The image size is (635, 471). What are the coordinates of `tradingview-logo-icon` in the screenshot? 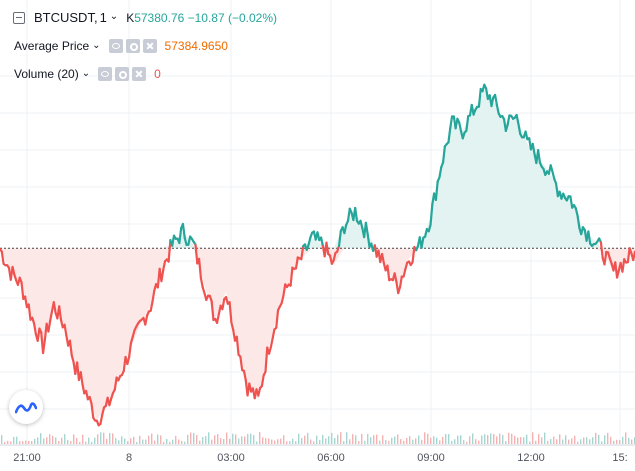 It's located at (26, 407).